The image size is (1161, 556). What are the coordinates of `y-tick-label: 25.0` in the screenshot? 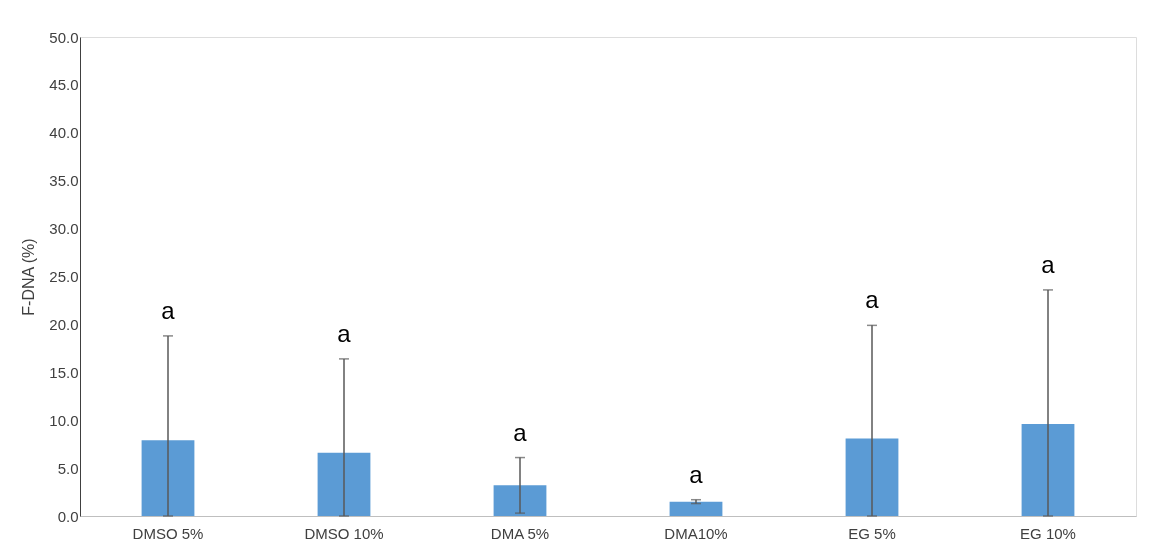 It's located at (64, 276).